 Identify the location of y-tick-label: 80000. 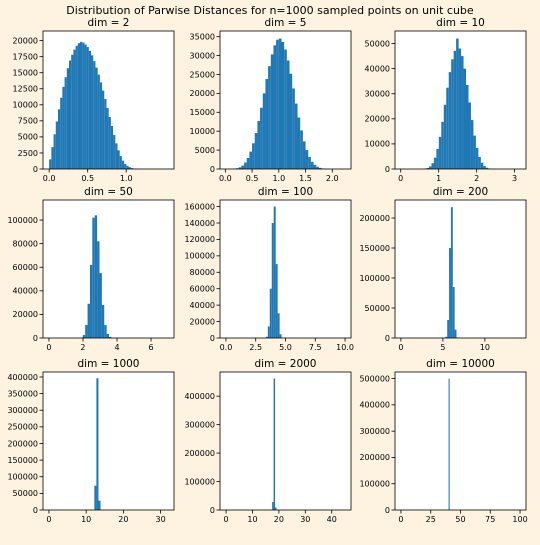
(202, 272).